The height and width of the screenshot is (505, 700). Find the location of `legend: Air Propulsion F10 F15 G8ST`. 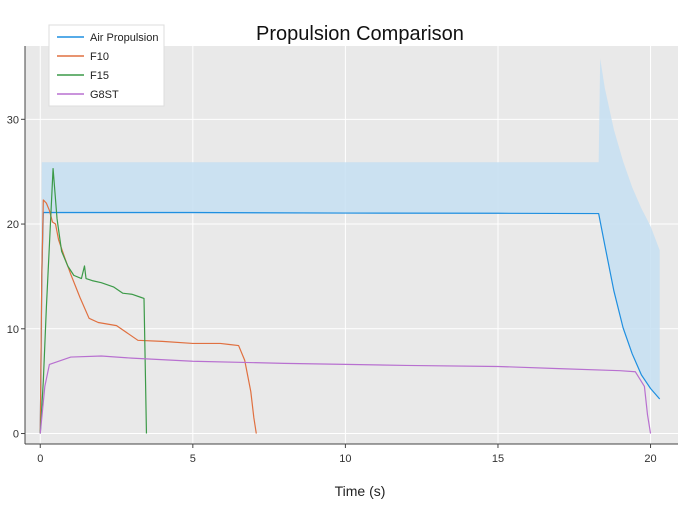

legend: Air Propulsion F10 F15 G8ST is located at coordinates (106, 65).